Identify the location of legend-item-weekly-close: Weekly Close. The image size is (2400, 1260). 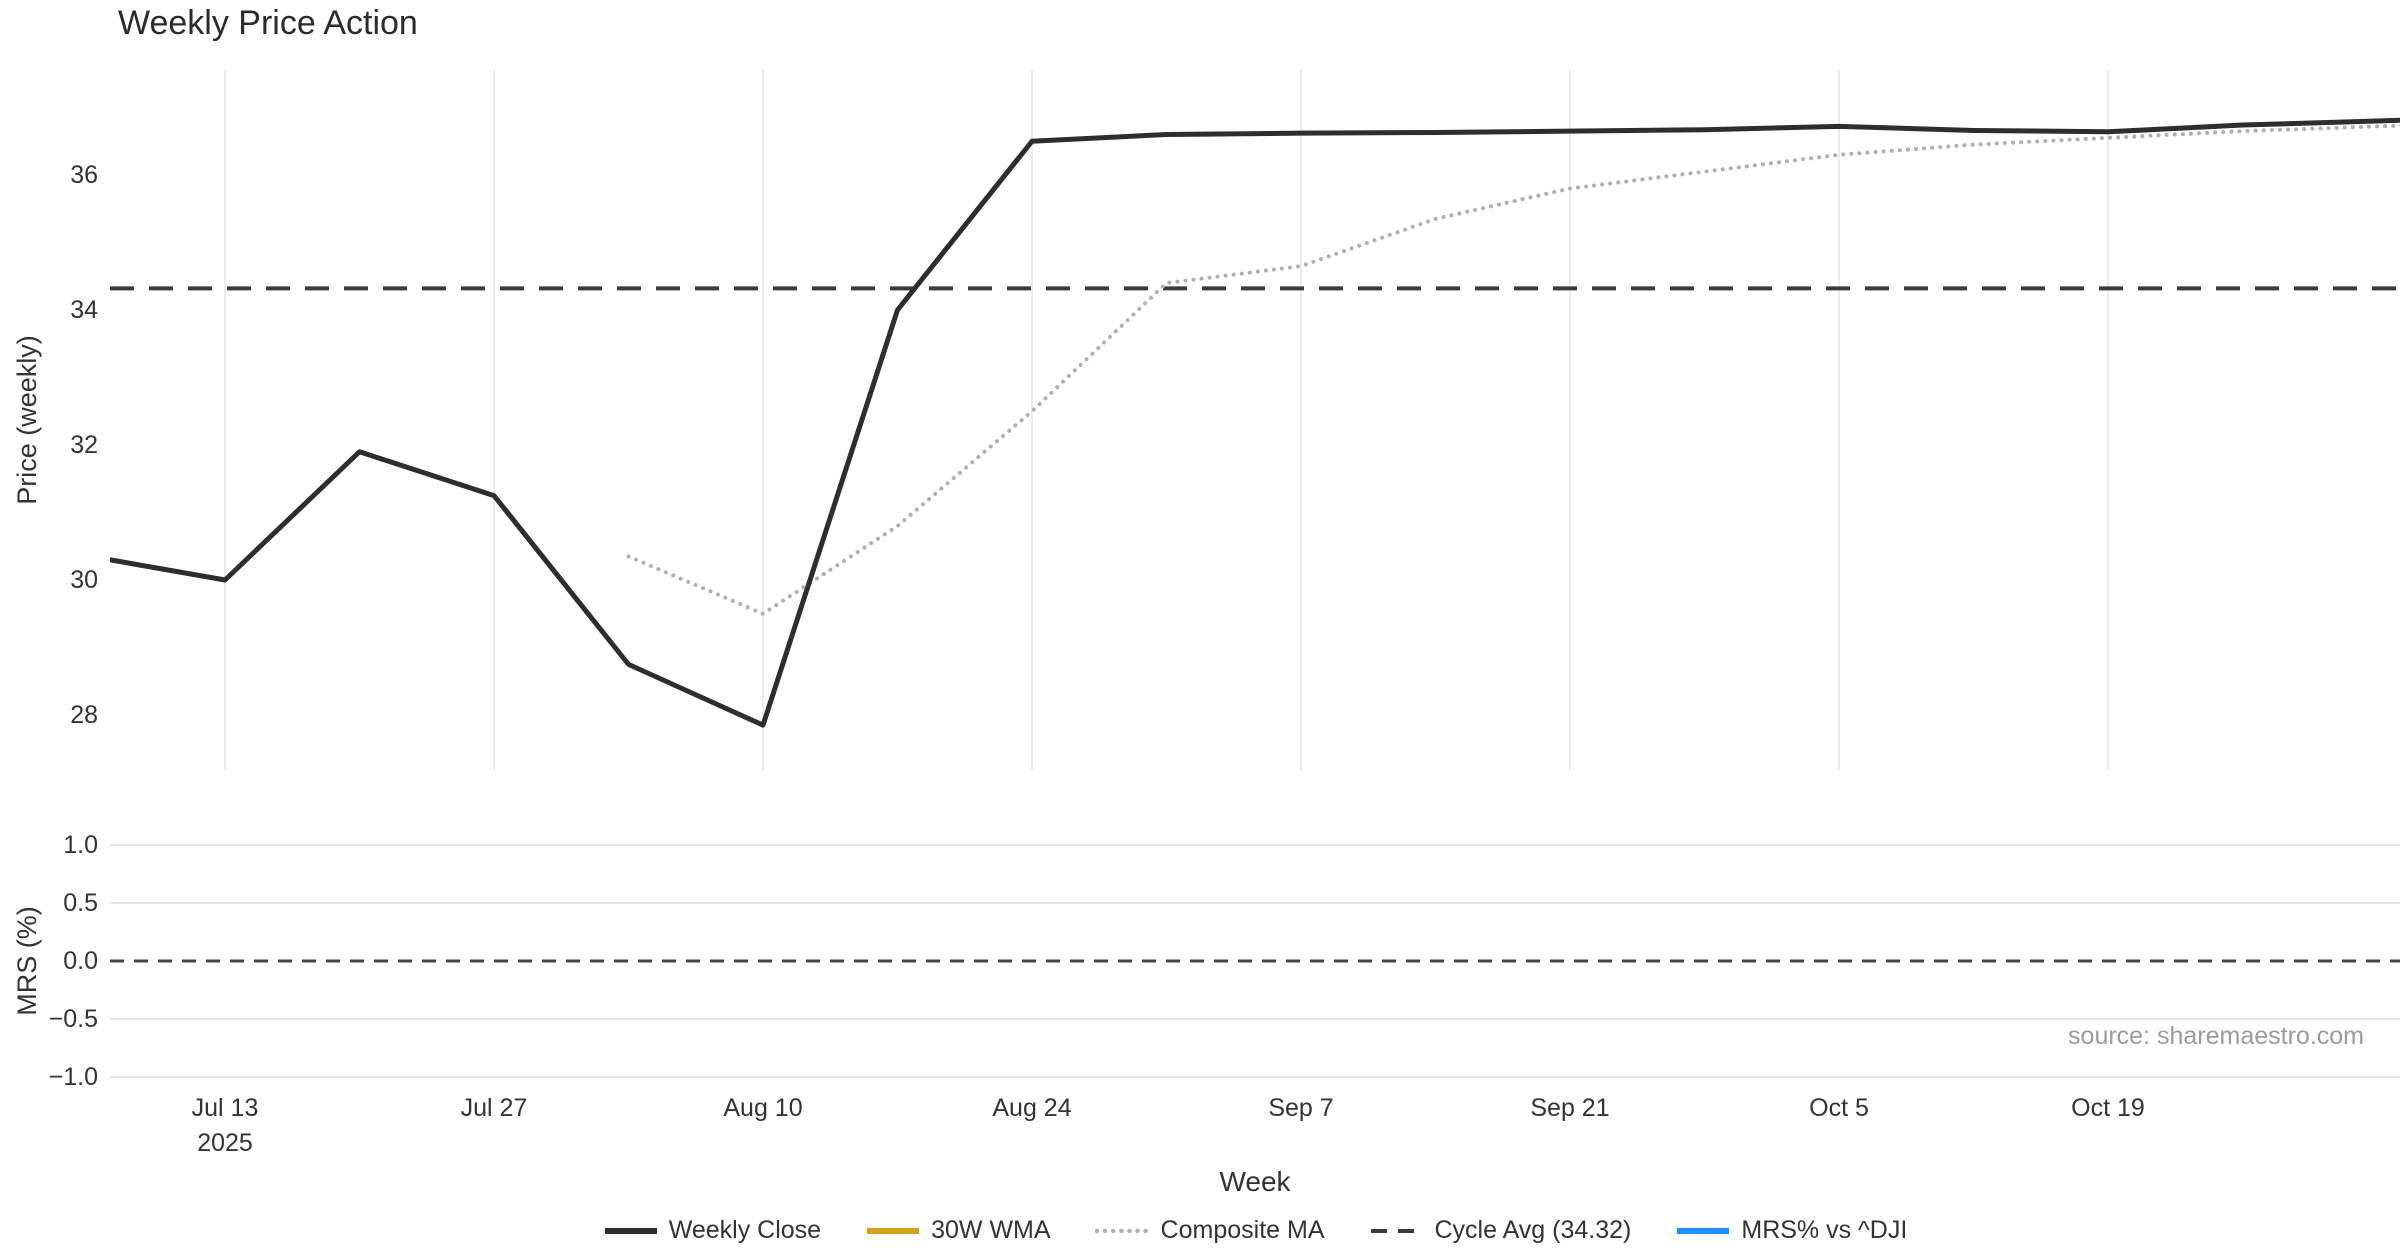
(712, 1230).